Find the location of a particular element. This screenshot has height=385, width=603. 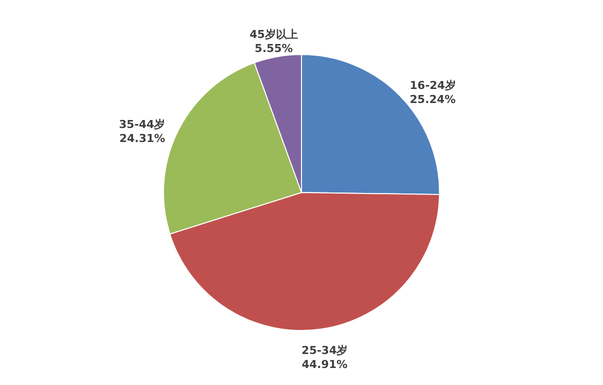

data-label: 44.91% is located at coordinates (325, 364).